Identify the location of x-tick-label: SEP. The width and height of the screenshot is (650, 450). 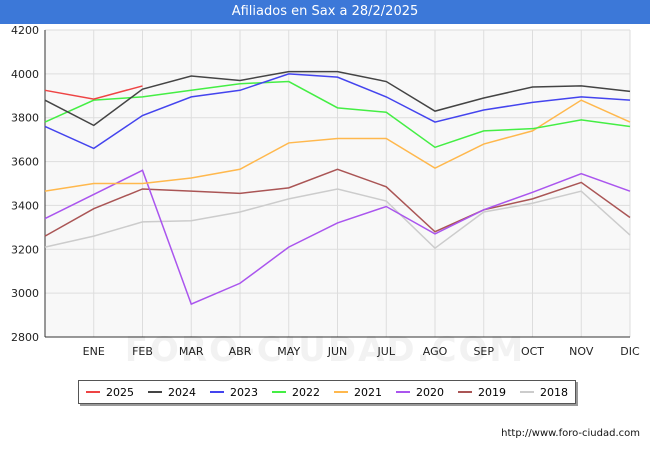
(483, 351).